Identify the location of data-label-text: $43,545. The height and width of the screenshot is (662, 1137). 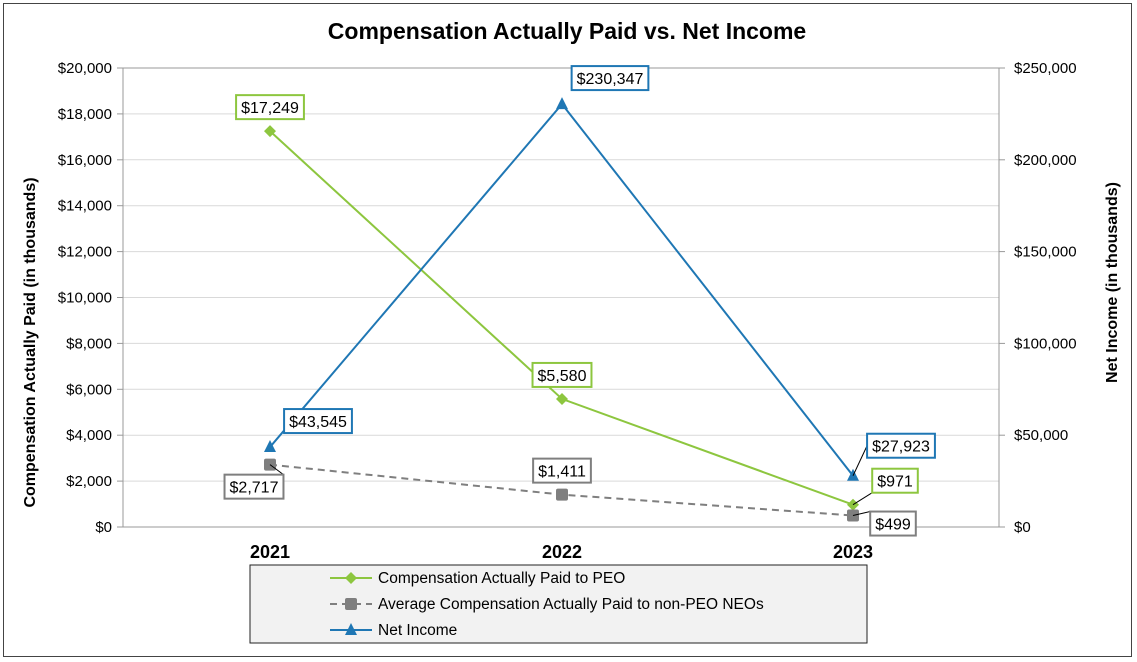
(318, 422).